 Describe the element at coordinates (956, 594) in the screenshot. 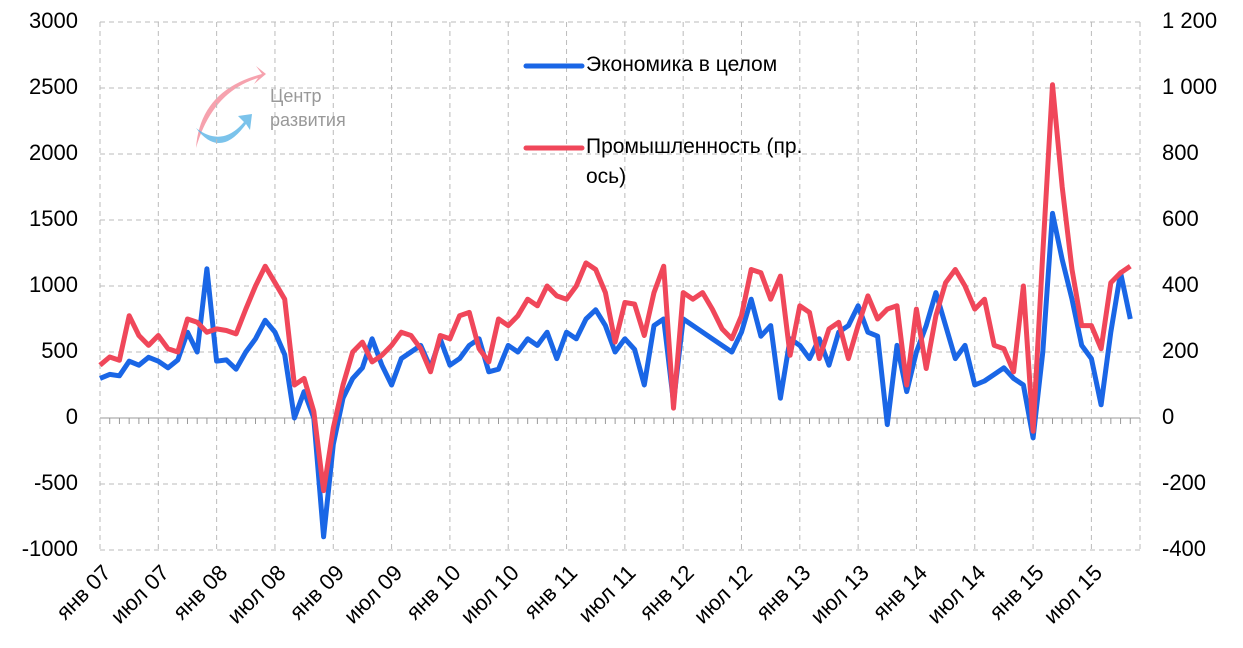

I see `x-tick-label: июл 14` at that location.